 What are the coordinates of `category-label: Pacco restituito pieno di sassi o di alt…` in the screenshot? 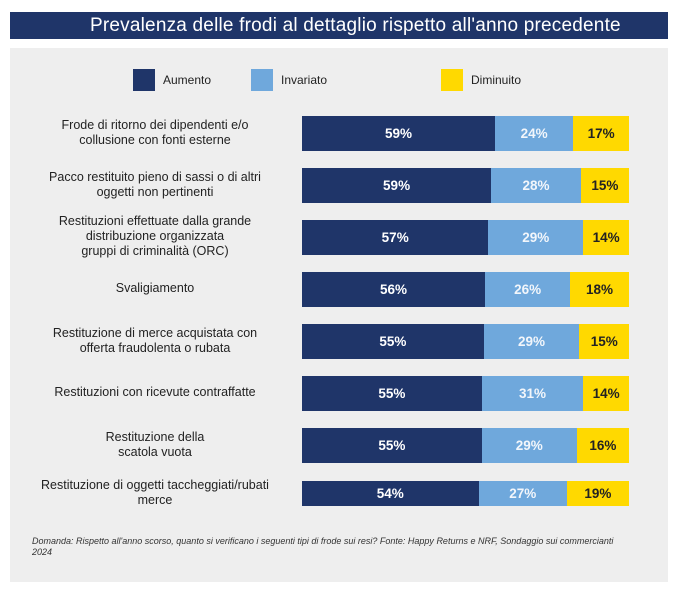 It's located at (155, 185).